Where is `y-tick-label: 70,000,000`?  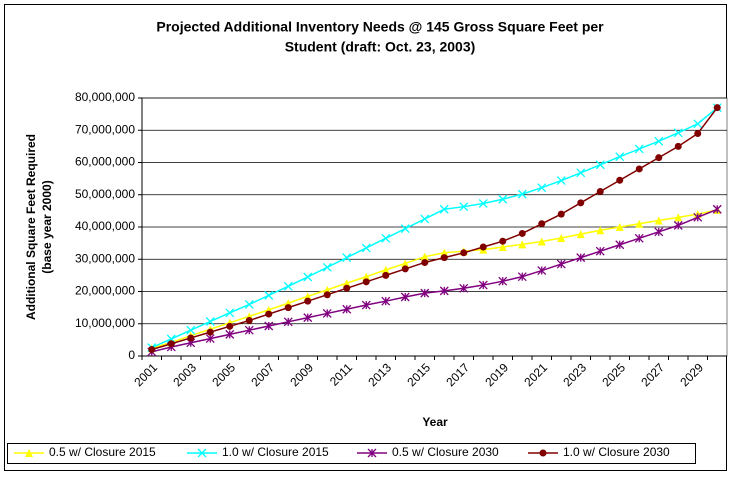 y-tick-label: 70,000,000 is located at coordinates (105, 129).